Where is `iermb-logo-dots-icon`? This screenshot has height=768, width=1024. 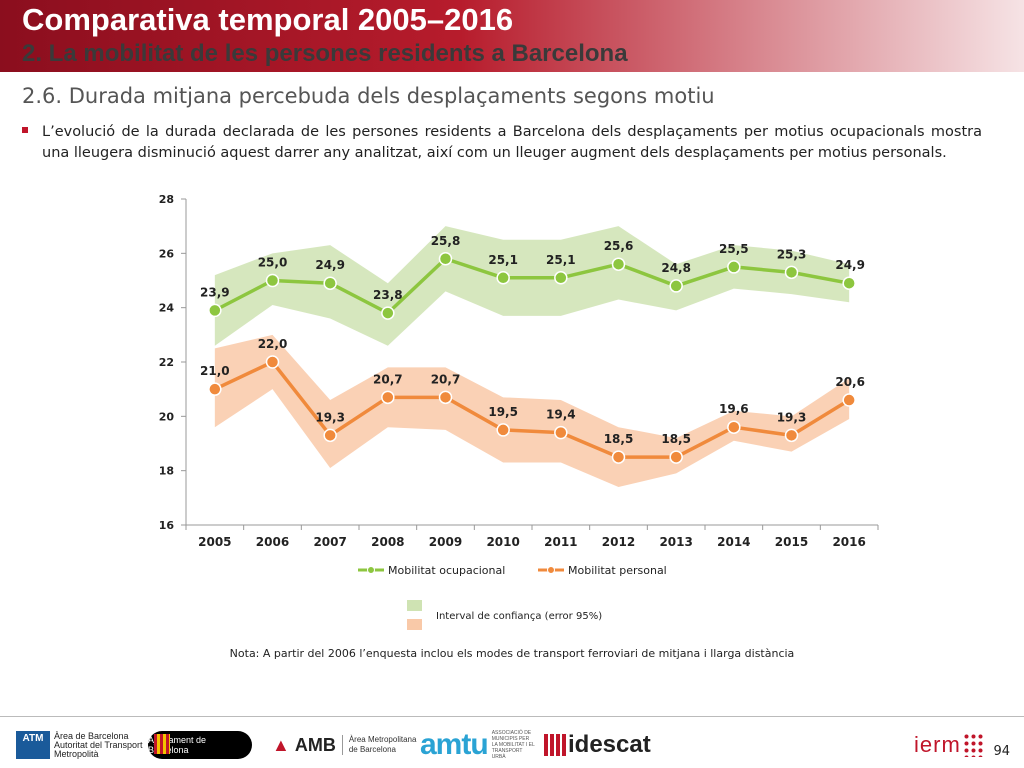
iermb-logo-dots-icon is located at coordinates (973, 745).